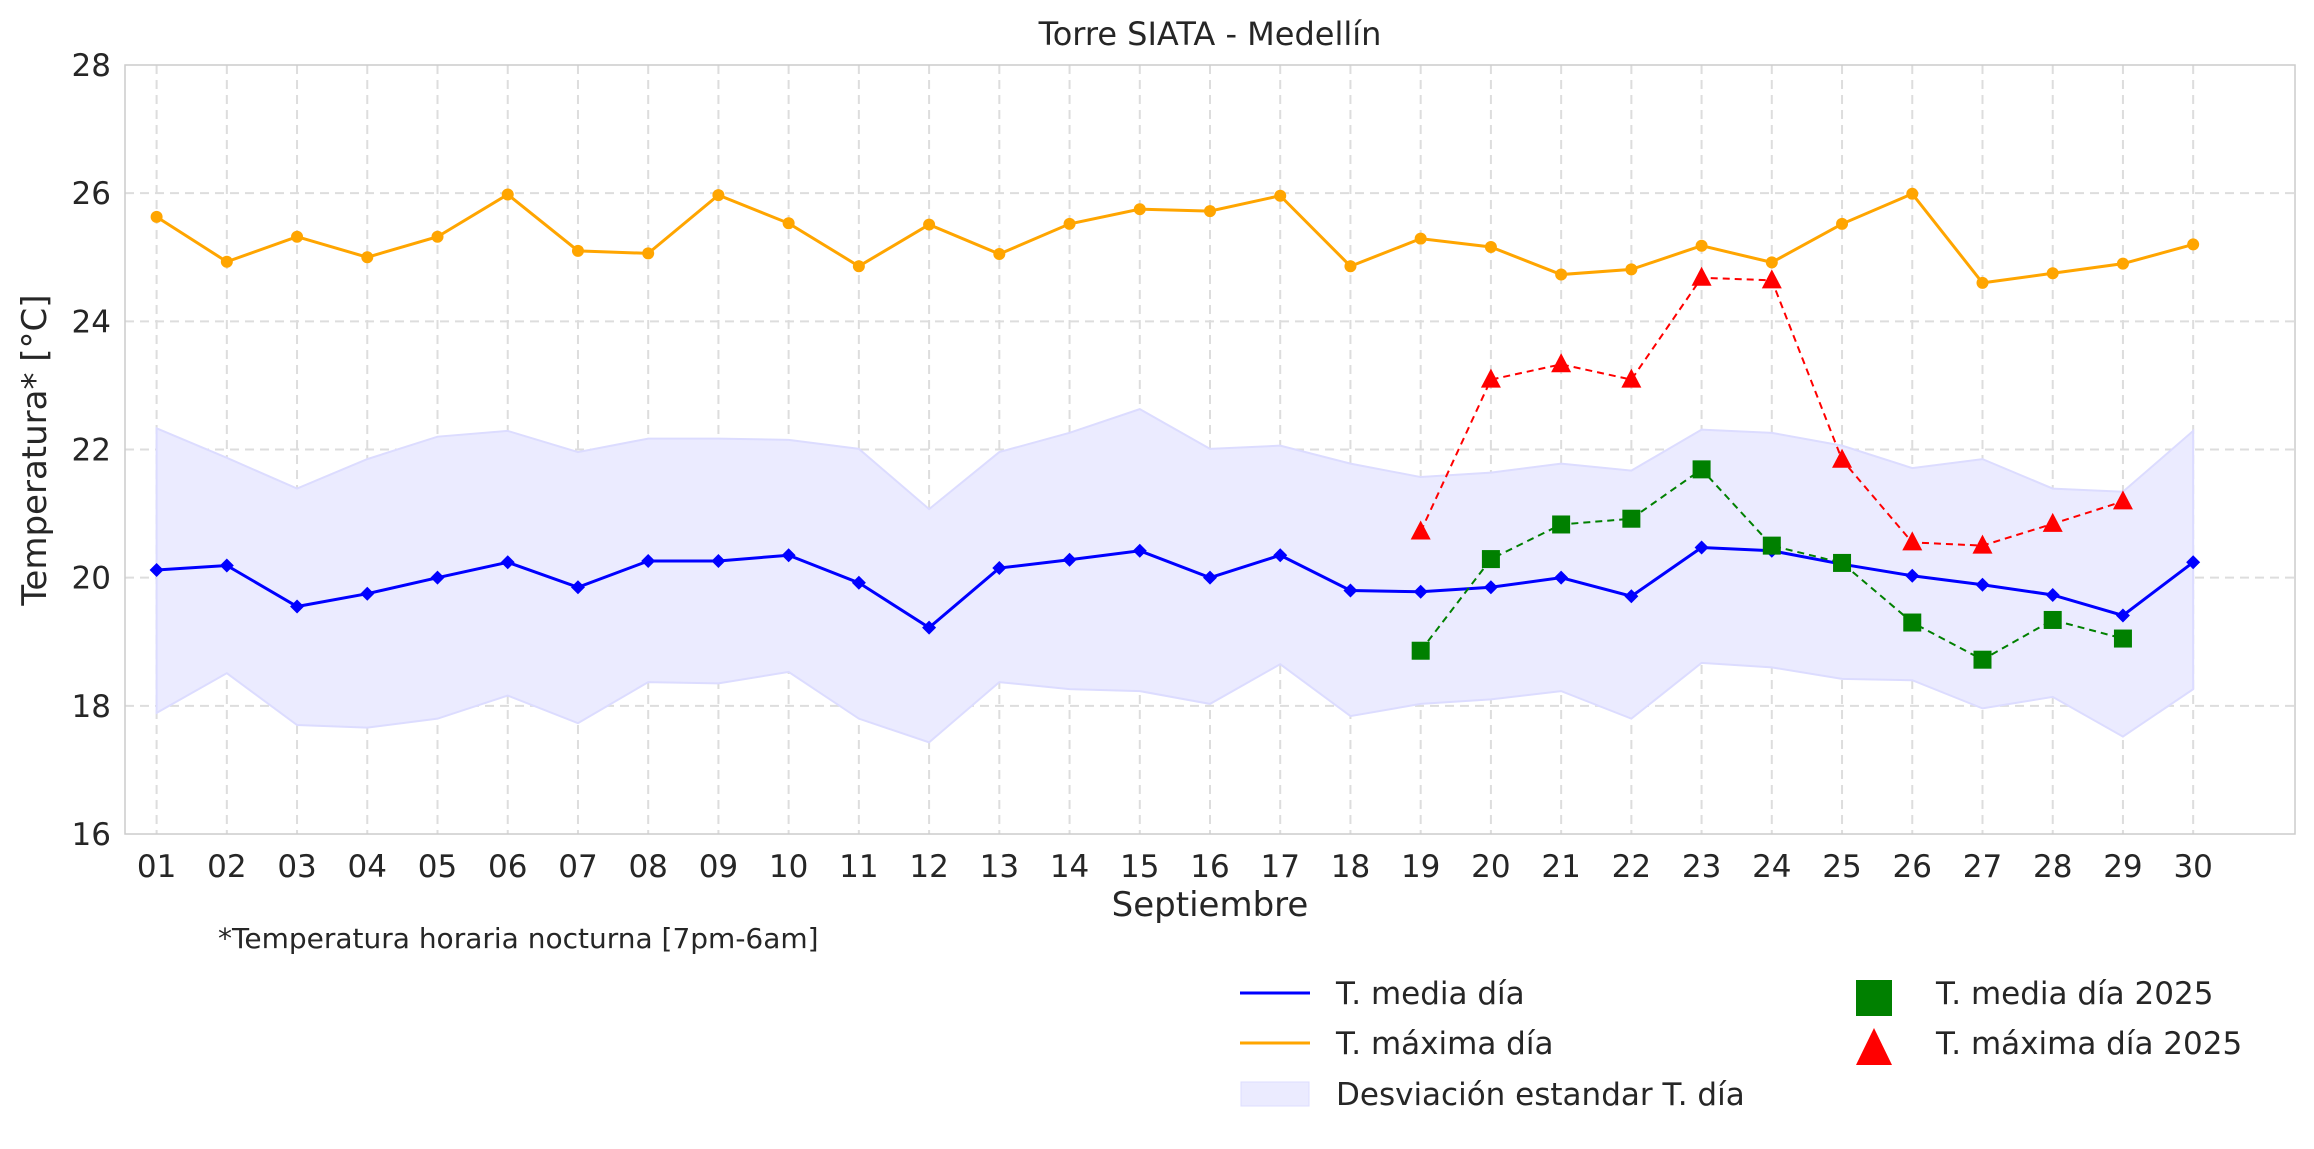 This screenshot has height=1149, width=2314. I want to click on y-tick-label: 18, so click(91, 707).